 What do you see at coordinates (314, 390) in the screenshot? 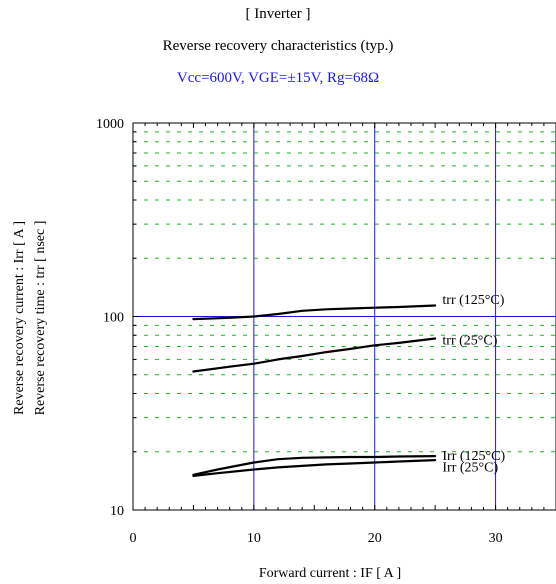
I see `series-layer` at bounding box center [314, 390].